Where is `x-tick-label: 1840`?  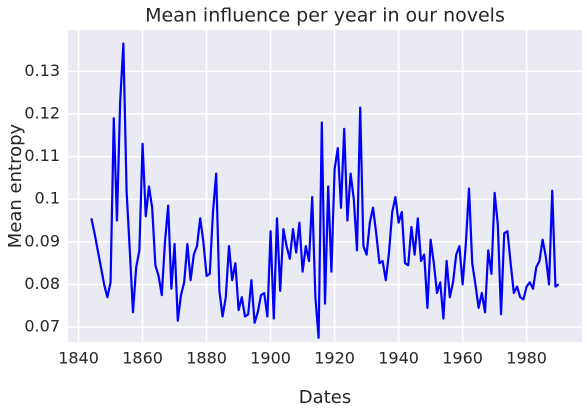
x-tick-label: 1840 is located at coordinates (78, 358).